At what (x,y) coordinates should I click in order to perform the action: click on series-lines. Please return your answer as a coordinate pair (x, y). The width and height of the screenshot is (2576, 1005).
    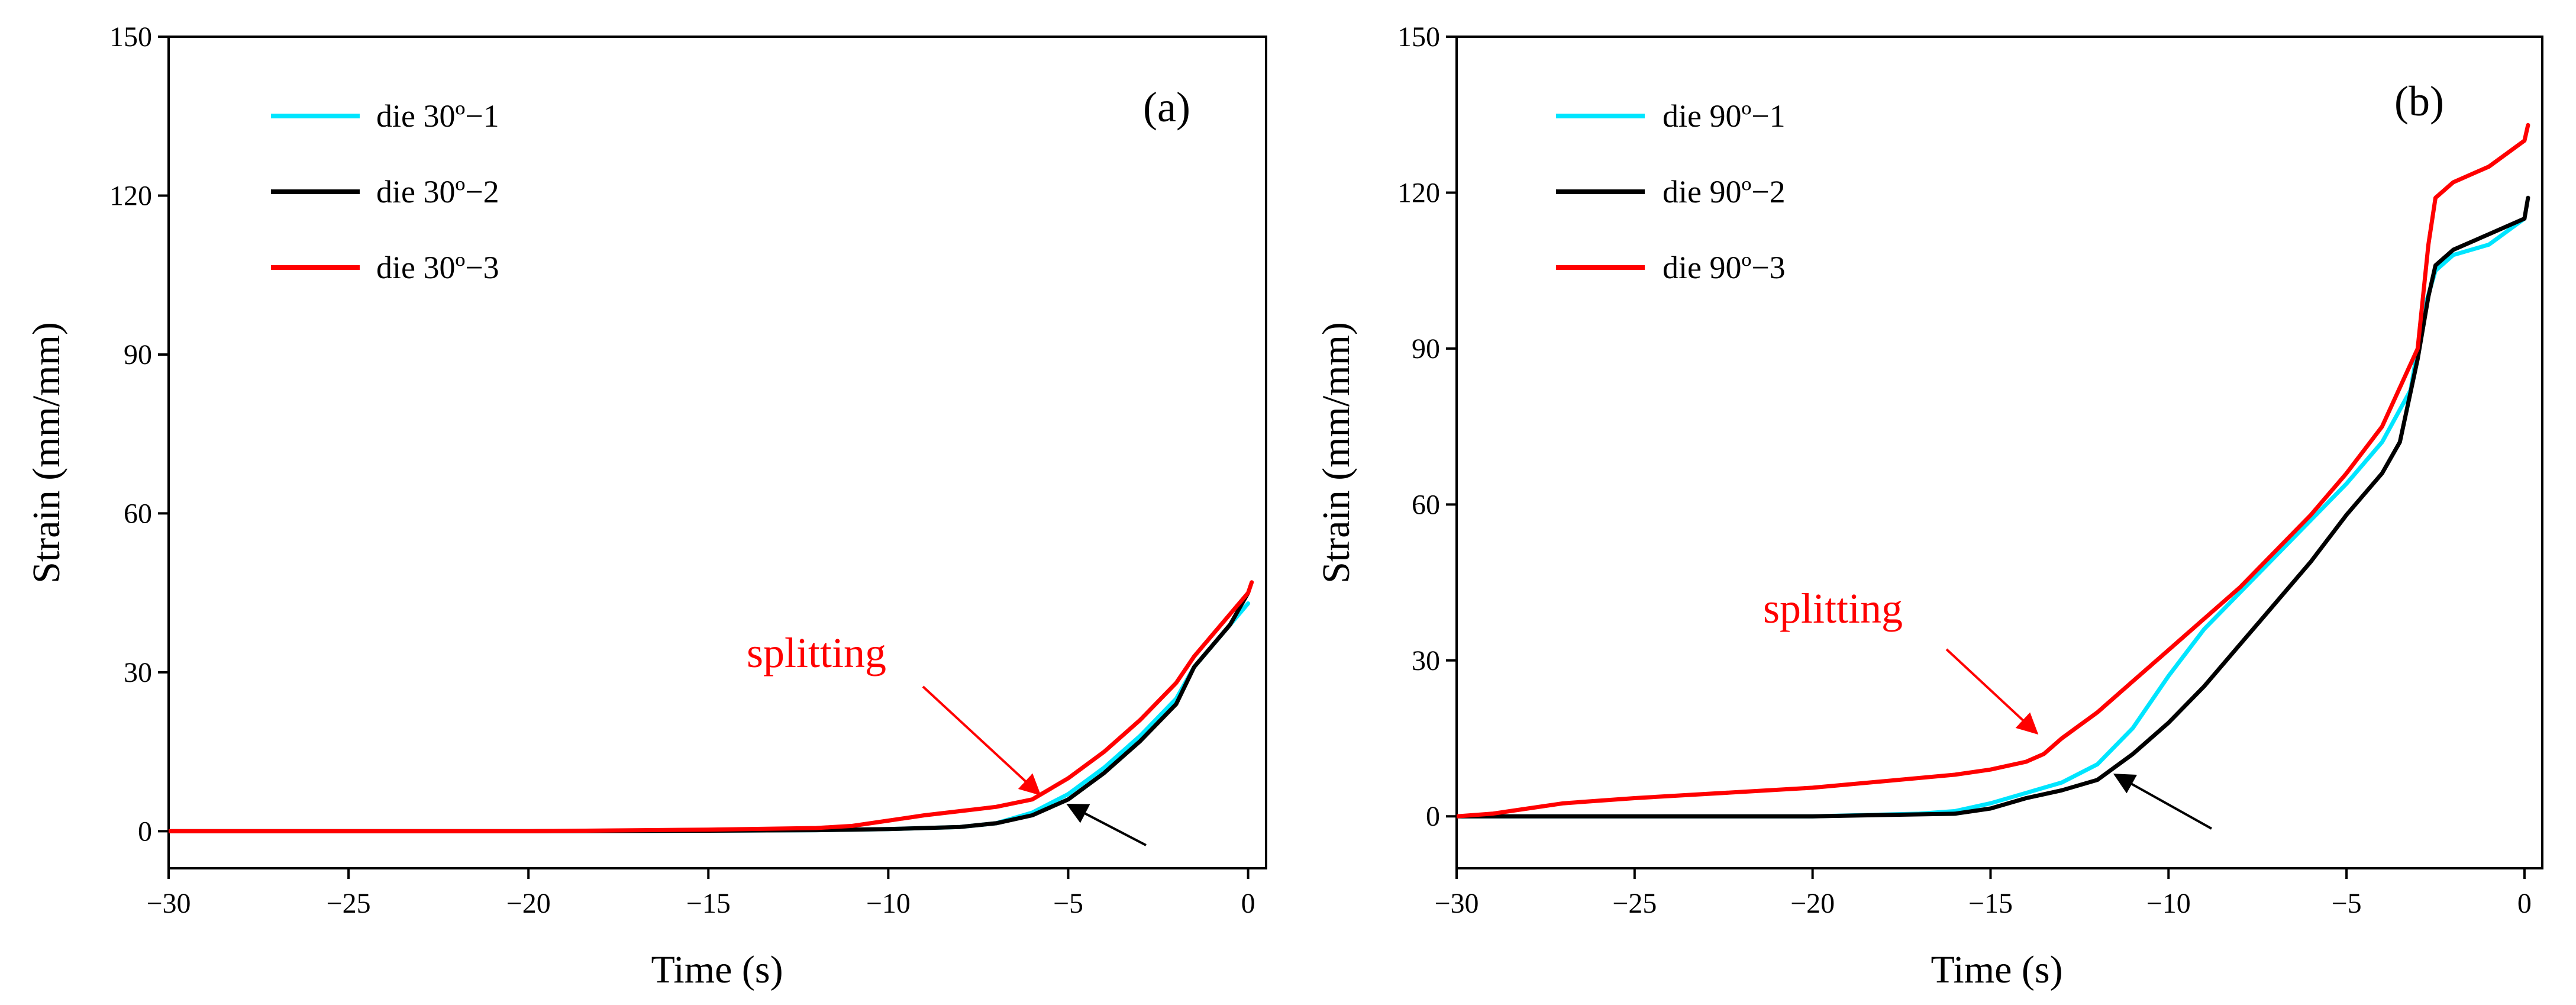
    Looking at the image, I should click on (711, 706).